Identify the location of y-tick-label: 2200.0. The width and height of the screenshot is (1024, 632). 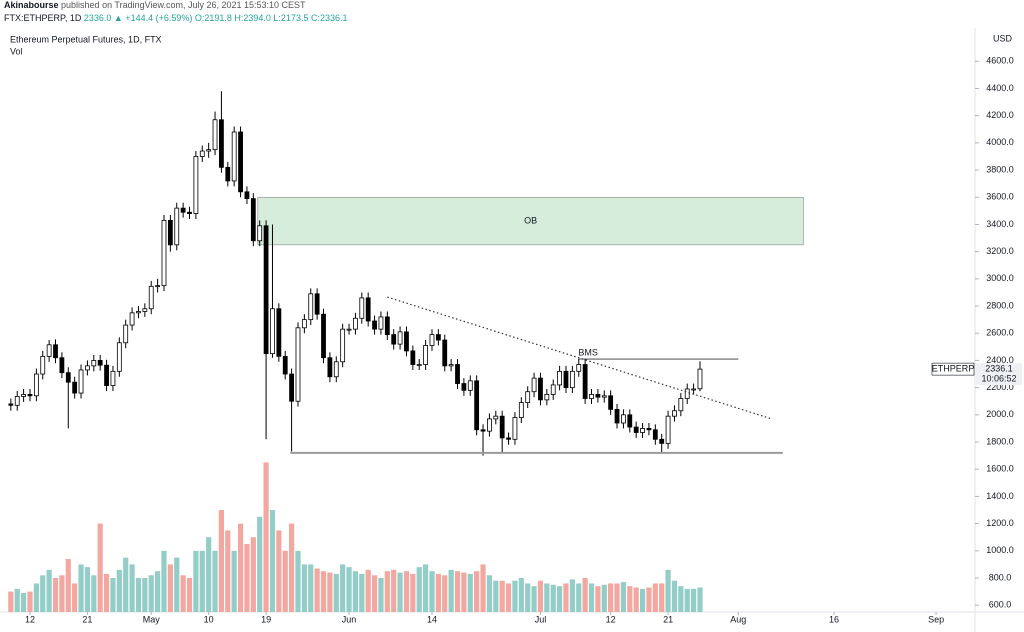
(1000, 387).